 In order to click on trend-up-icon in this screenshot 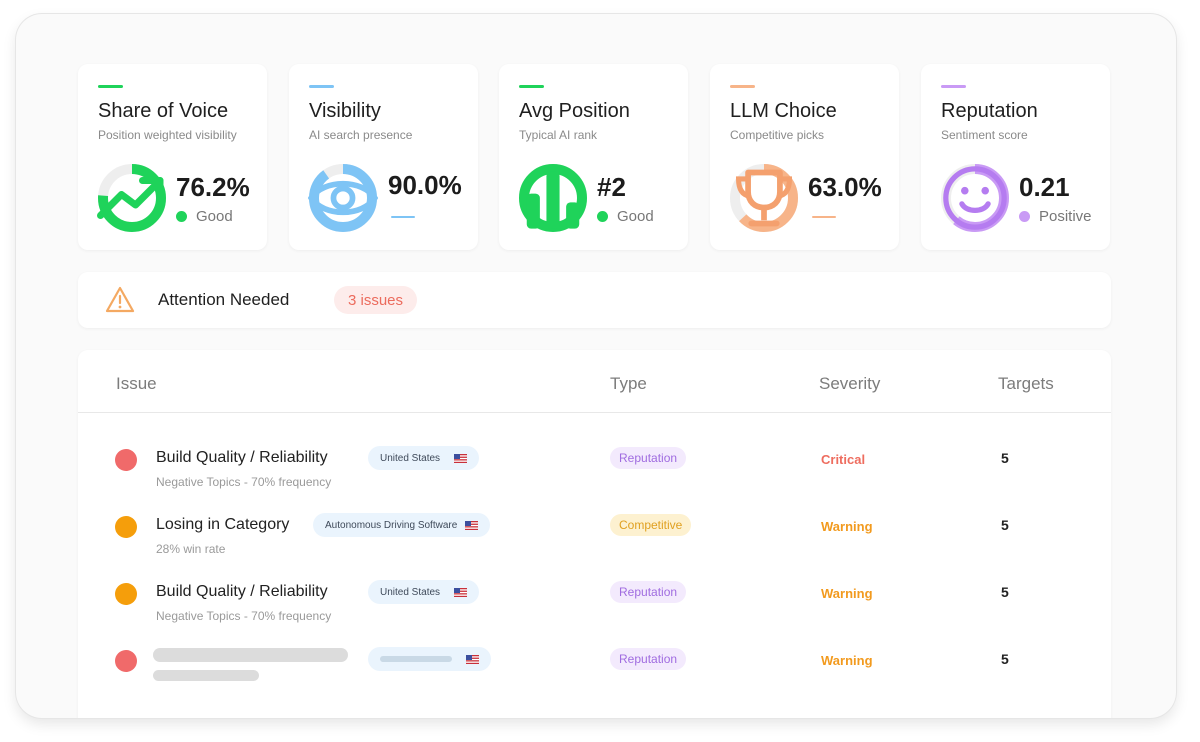, I will do `click(130, 198)`.